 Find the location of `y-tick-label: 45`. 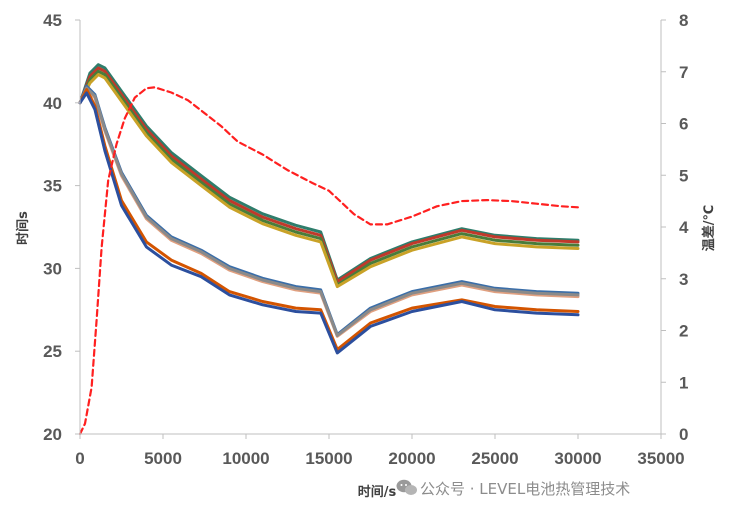

y-tick-label: 45 is located at coordinates (52, 20).